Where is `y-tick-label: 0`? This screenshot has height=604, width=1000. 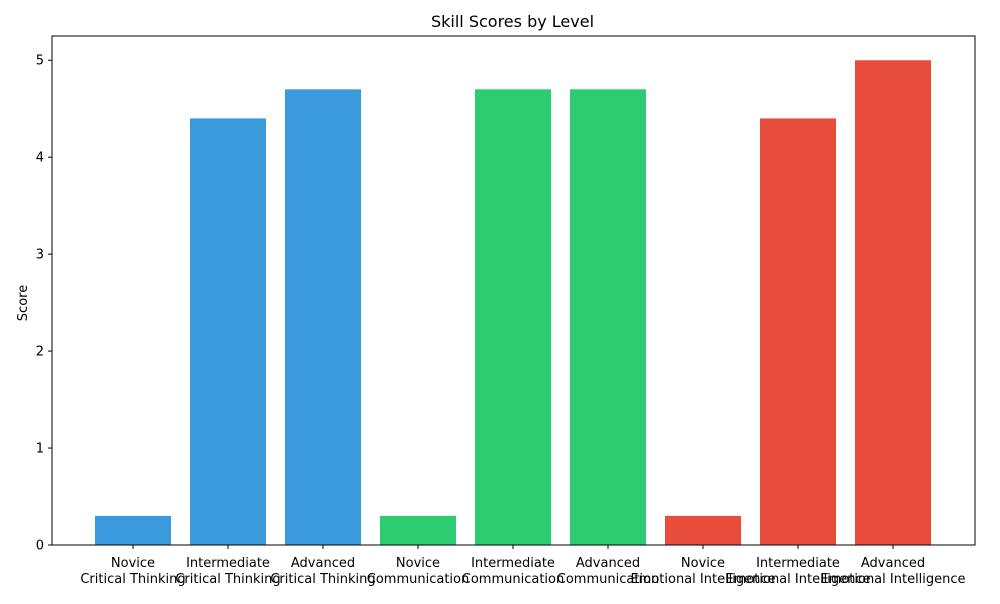 y-tick-label: 0 is located at coordinates (40, 546).